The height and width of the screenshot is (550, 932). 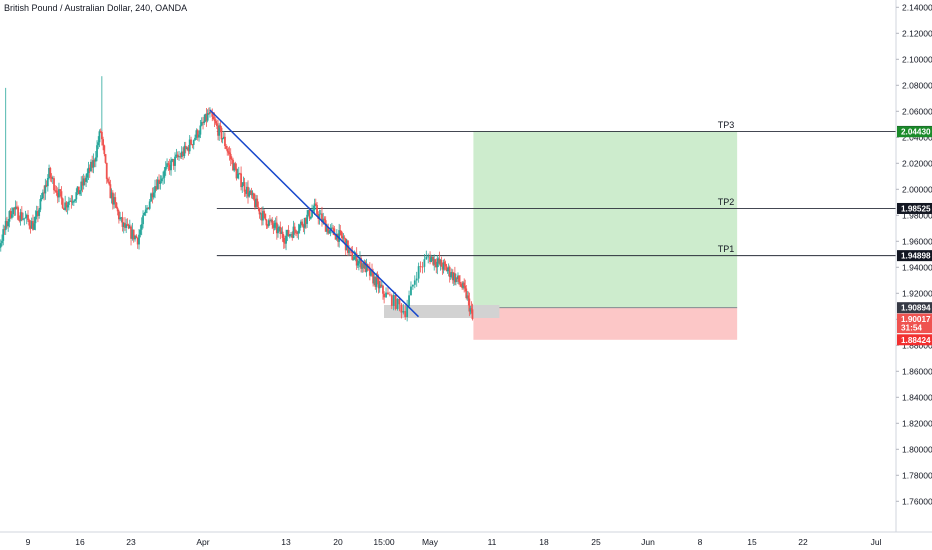 What do you see at coordinates (700, 542) in the screenshot?
I see `x-tick-label: 8` at bounding box center [700, 542].